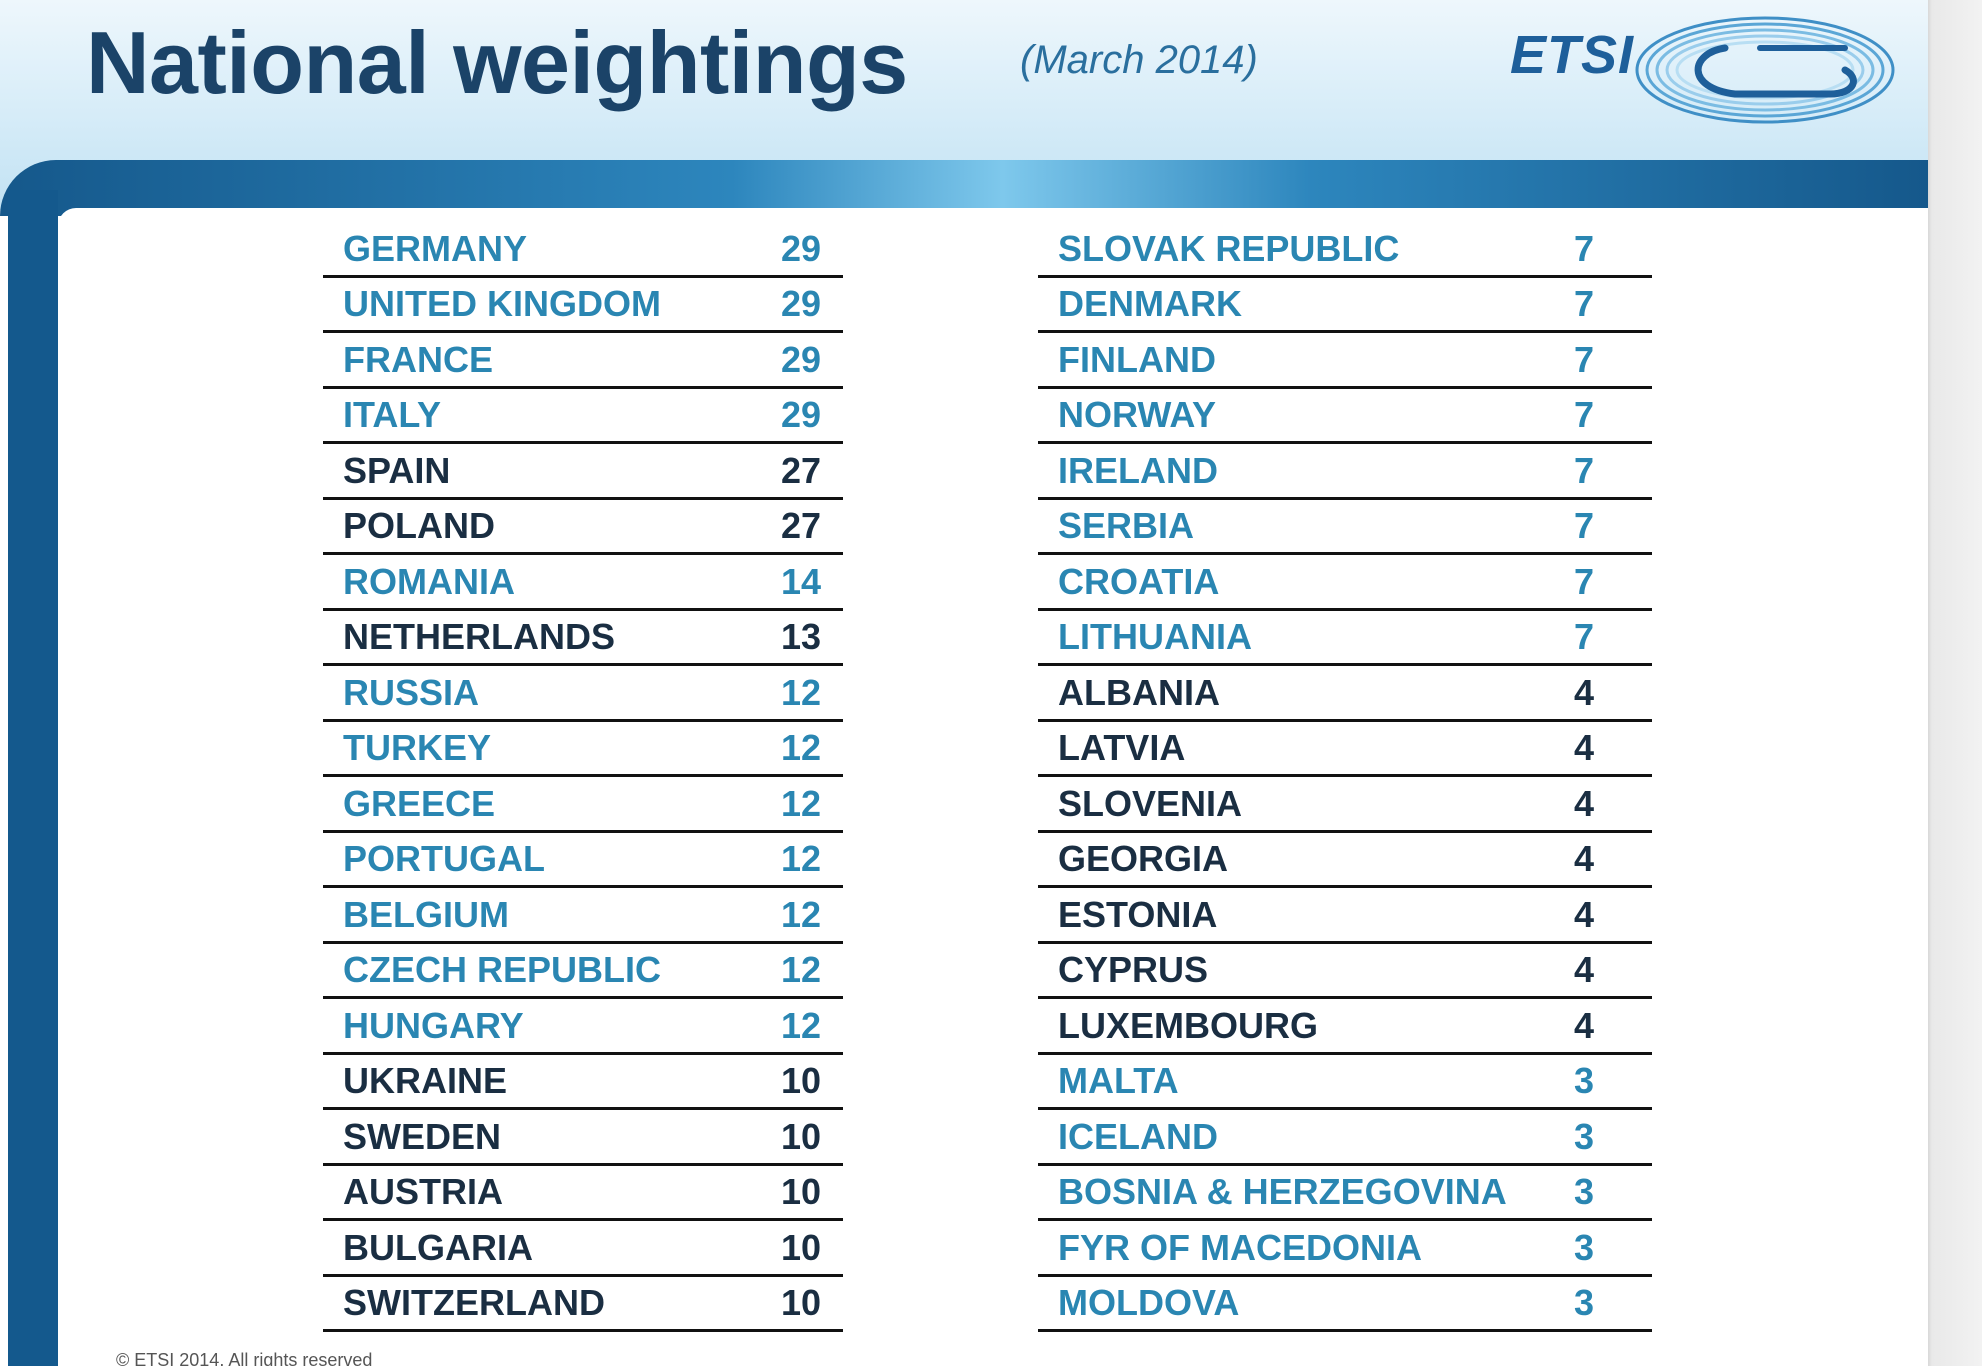 This screenshot has height=1366, width=1982. Describe the element at coordinates (411, 692) in the screenshot. I see `country-name: RUSSIA` at that location.